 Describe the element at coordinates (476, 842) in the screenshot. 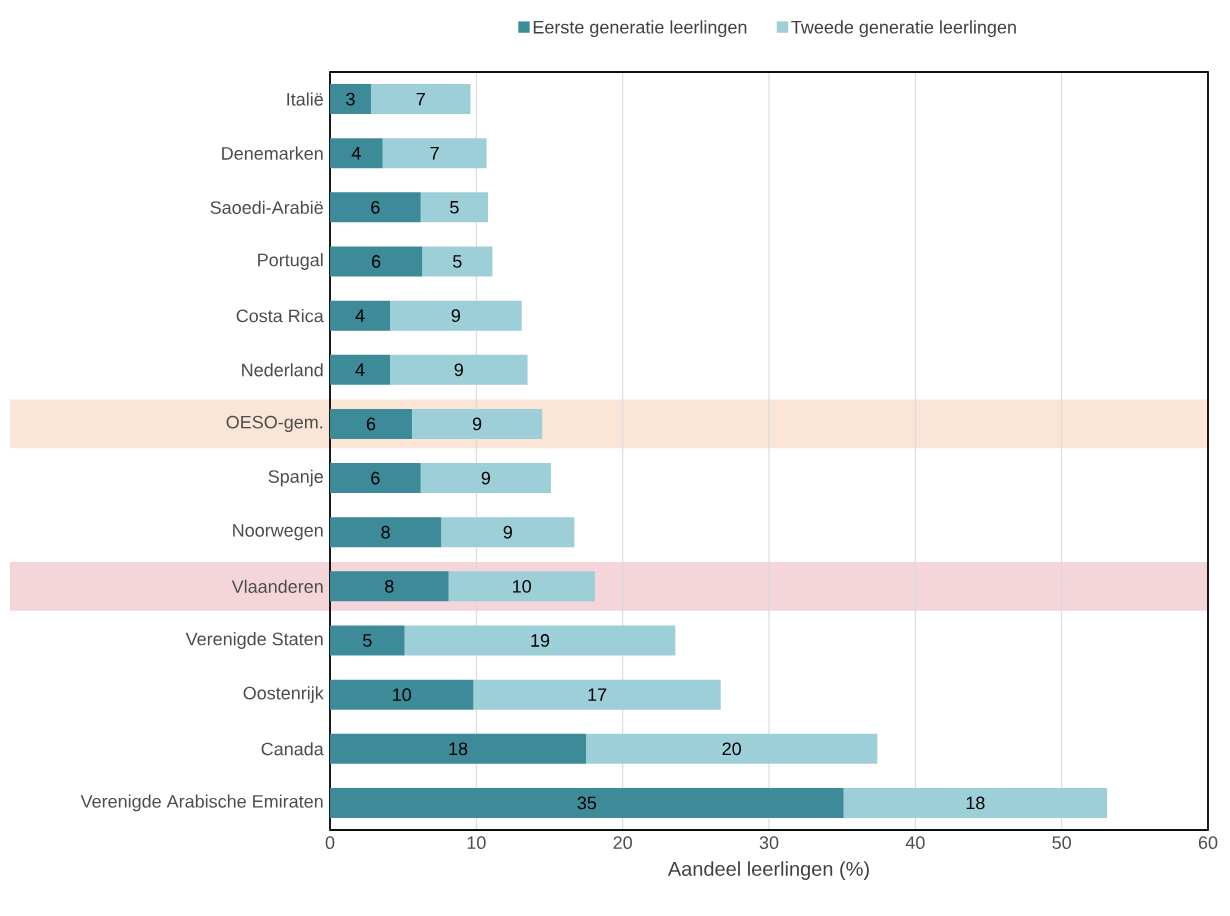

I see `x-tick-label: 10` at that location.